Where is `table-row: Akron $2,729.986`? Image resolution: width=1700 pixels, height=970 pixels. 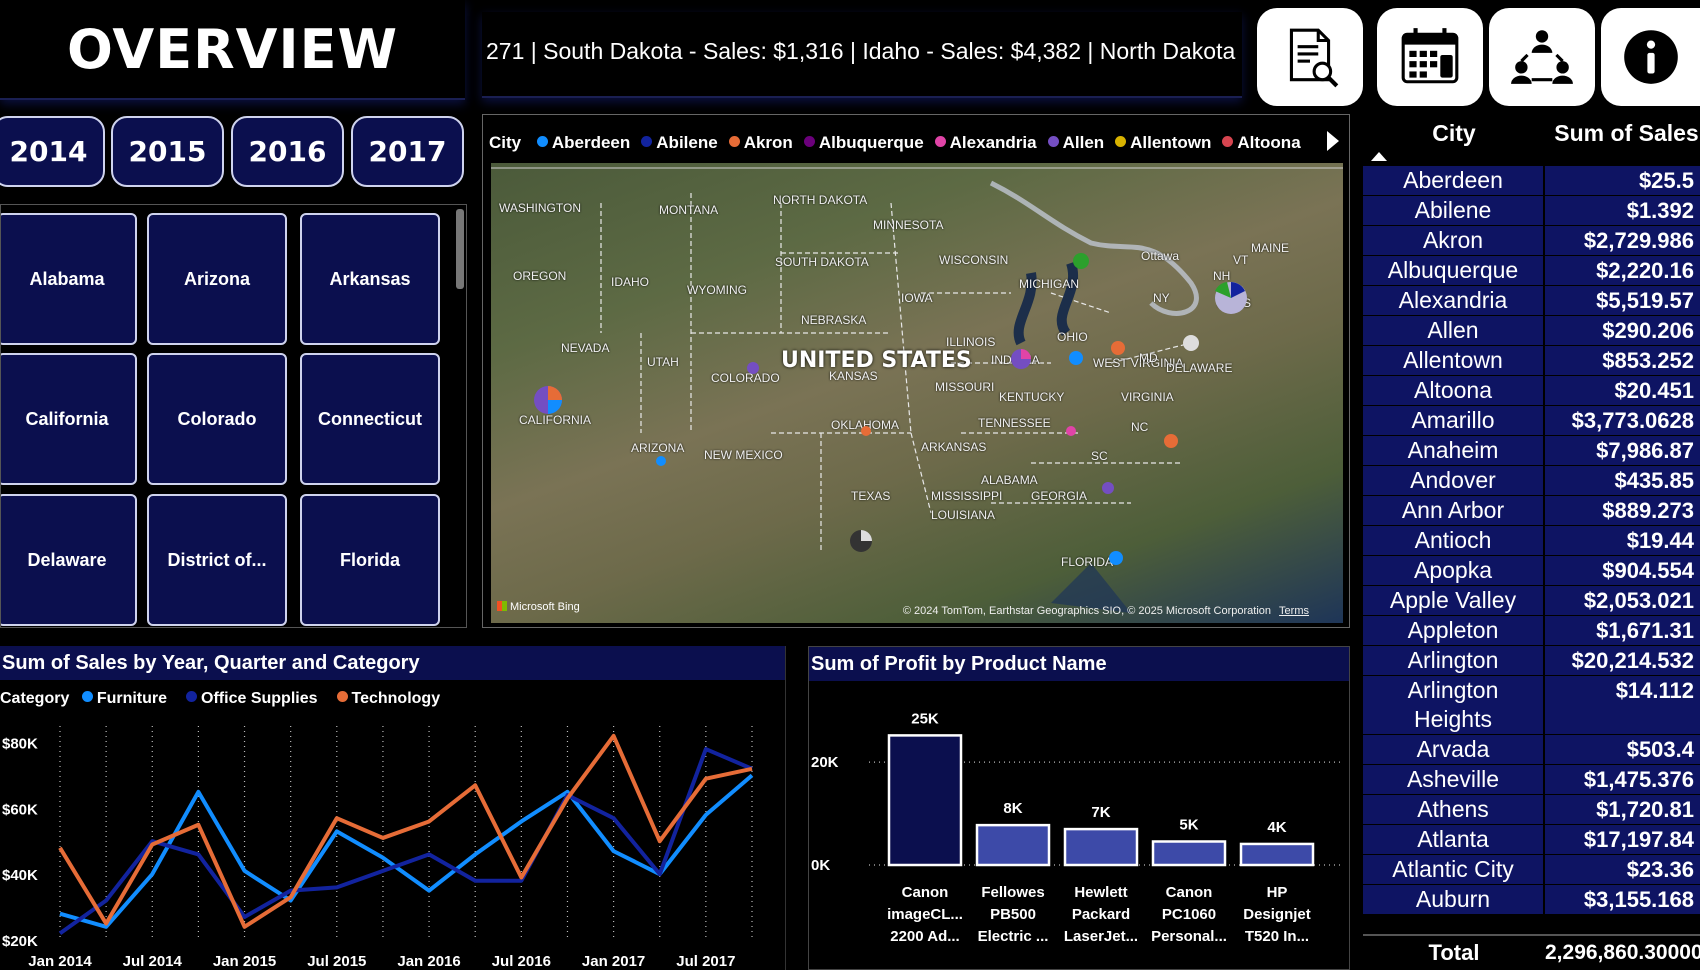 table-row: Akron $2,729.986 is located at coordinates (1531, 241).